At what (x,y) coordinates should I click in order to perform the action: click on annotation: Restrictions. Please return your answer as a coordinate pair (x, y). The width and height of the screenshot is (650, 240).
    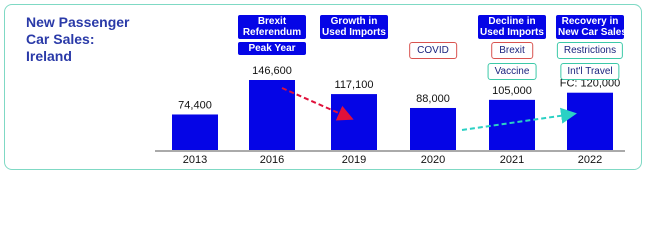
    Looking at the image, I should click on (590, 50).